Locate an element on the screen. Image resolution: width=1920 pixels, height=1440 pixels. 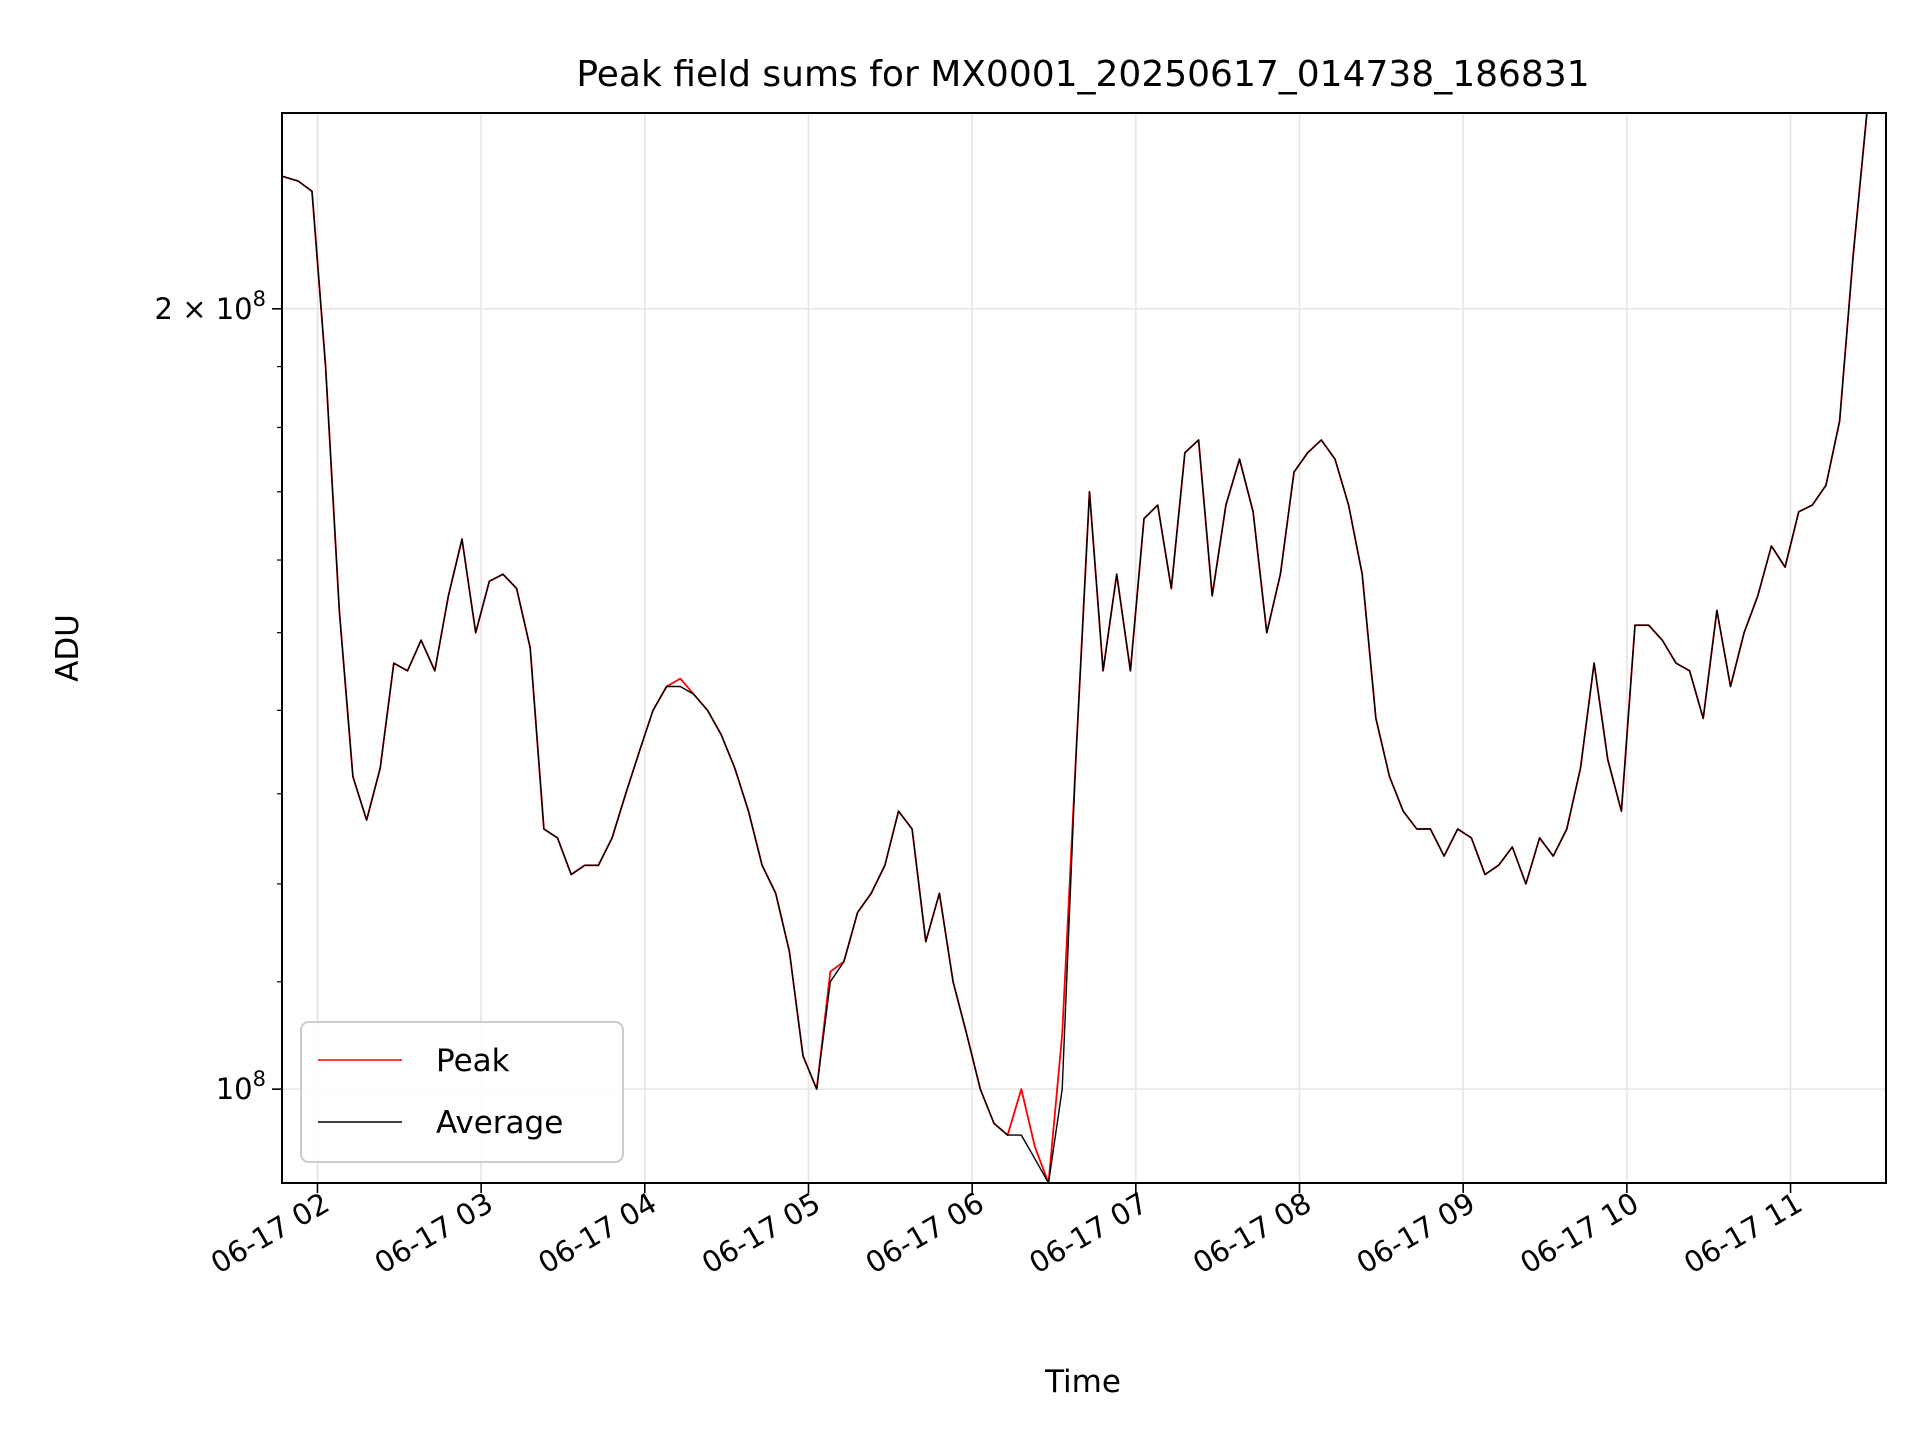
legend: Peak Average is located at coordinates (462, 1092).